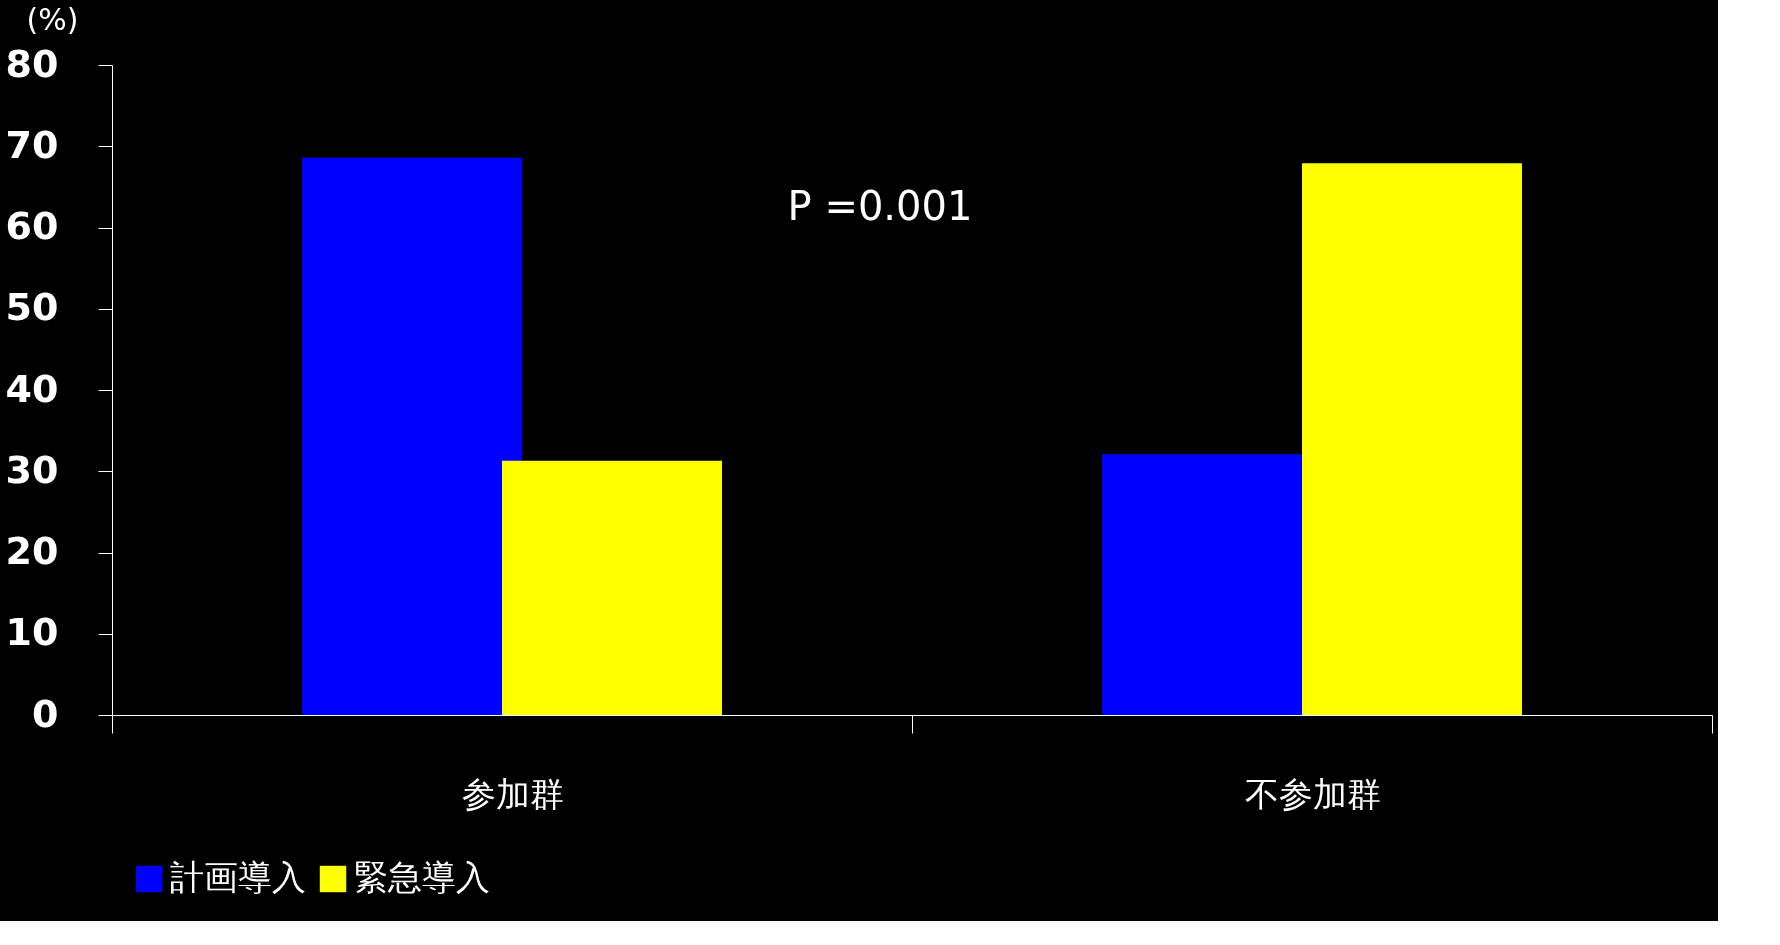 This screenshot has height=945, width=1780. Describe the element at coordinates (422, 877) in the screenshot. I see `legend-label: 緊急導入` at that location.